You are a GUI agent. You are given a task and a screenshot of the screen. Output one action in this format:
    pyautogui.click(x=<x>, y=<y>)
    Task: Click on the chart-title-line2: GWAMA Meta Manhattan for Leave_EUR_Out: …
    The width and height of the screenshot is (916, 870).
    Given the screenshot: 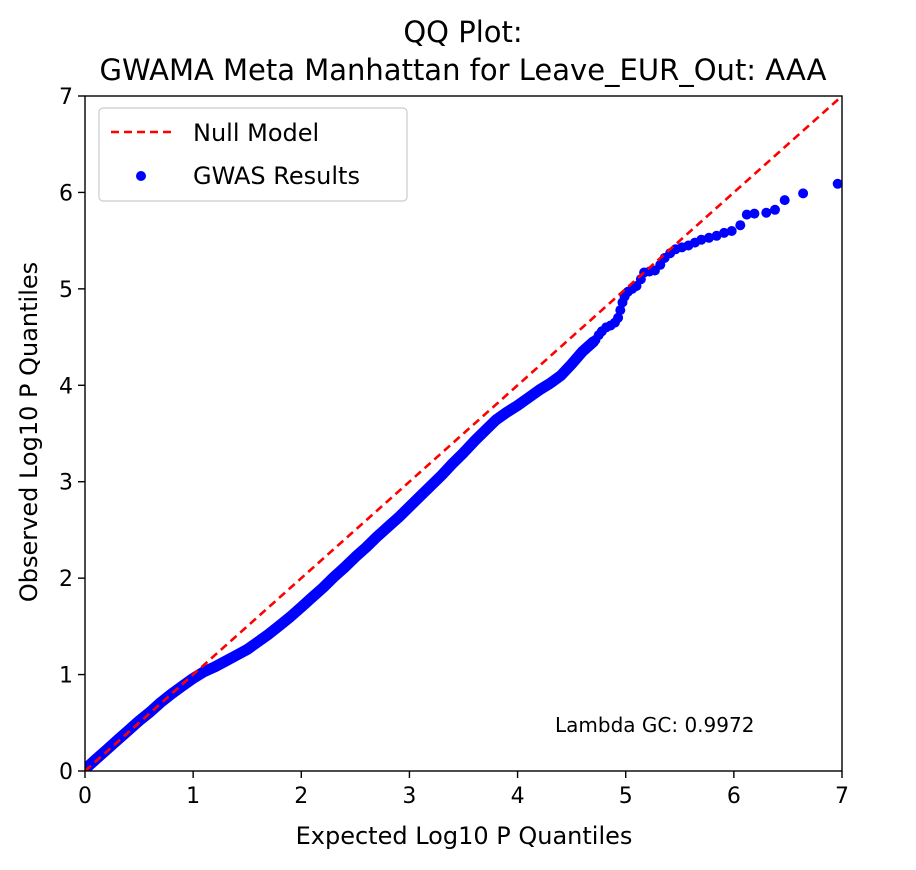 What is the action you would take?
    pyautogui.click(x=463, y=70)
    